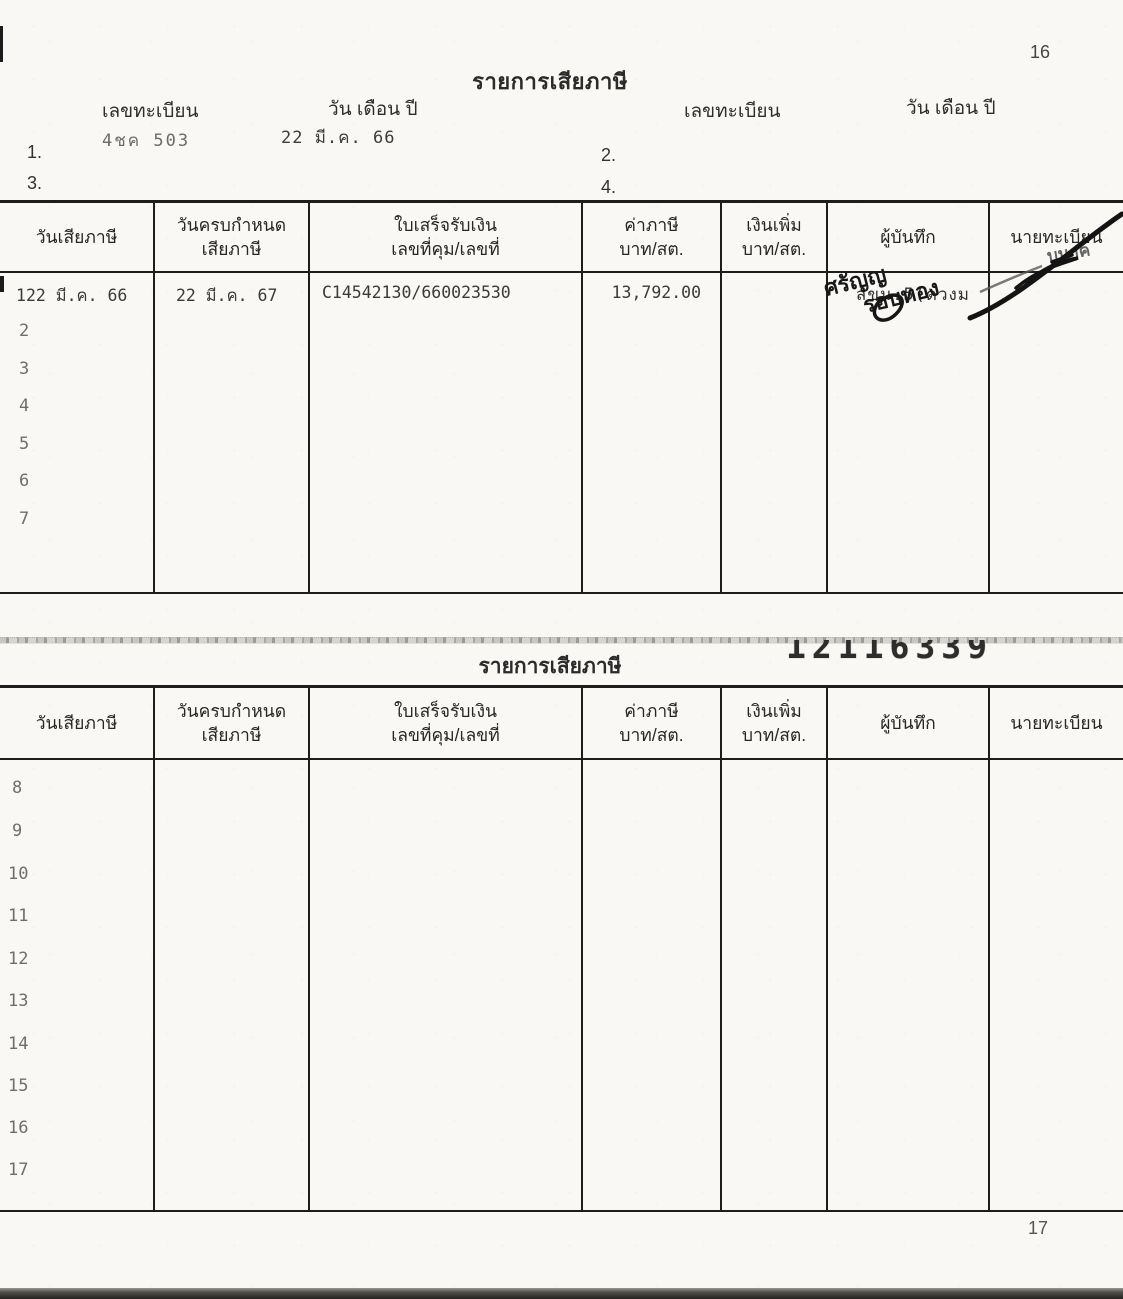  I want to click on stamps-and-signature-overlay: ศรัญญ รอบทอง บุนาค, so click(972, 266).